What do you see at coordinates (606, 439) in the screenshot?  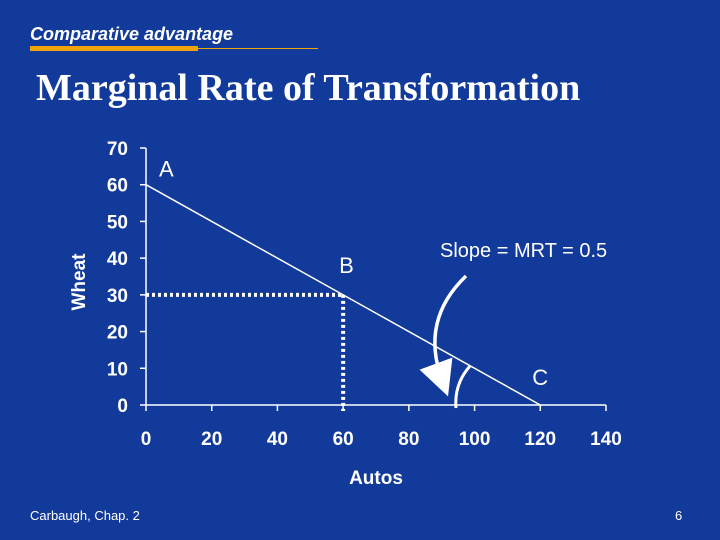 I see `x-tick-label: 140` at bounding box center [606, 439].